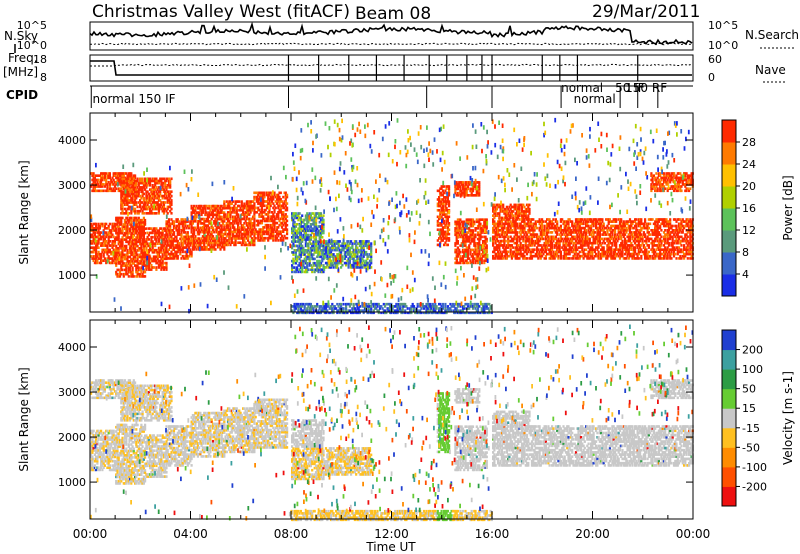 This screenshot has height=554, width=800. Describe the element at coordinates (723, 45) in the screenshot. I see `noise-right-tick-bottom: 10^0` at that location.